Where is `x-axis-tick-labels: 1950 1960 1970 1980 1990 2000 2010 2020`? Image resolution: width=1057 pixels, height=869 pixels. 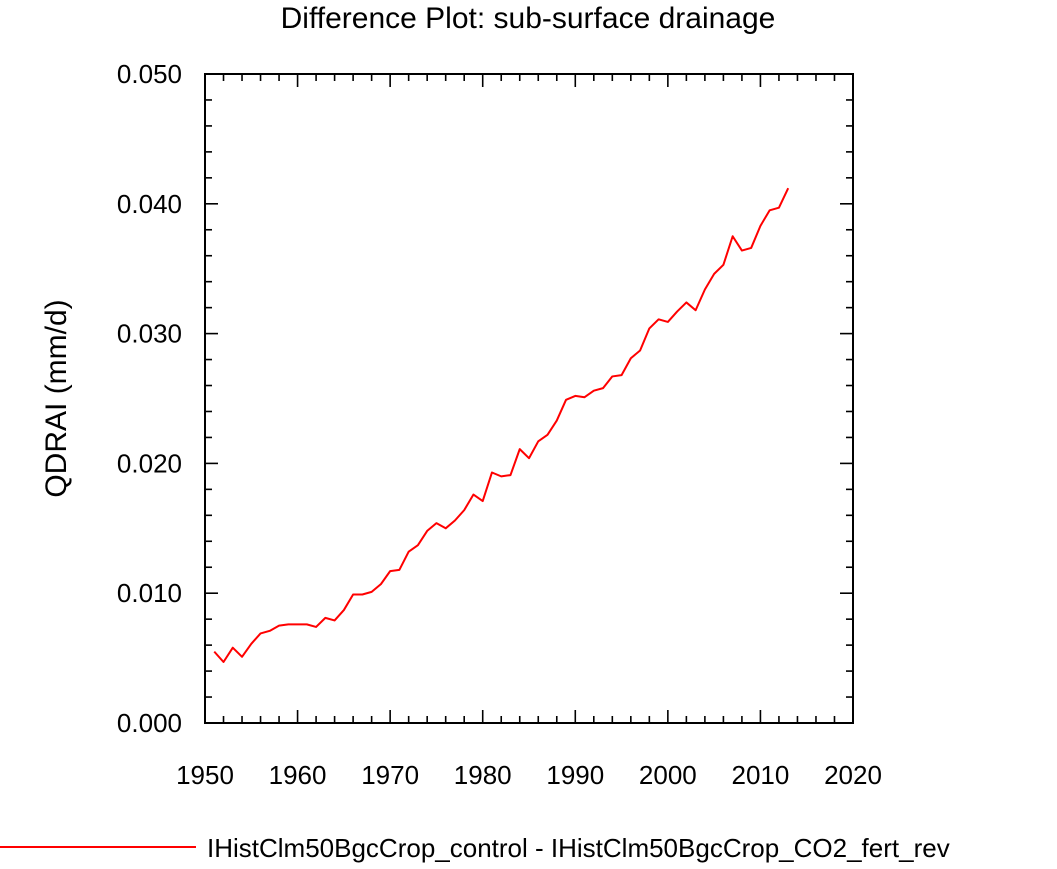
x-axis-tick-labels: 1950 1960 1970 1980 1990 2000 2010 2020 is located at coordinates (529, 775).